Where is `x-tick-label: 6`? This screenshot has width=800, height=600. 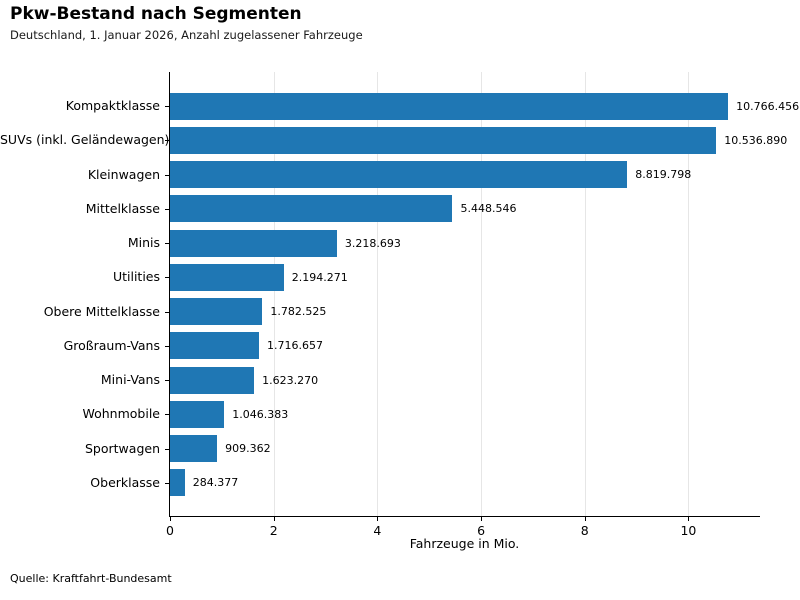 x-tick-label: 6 is located at coordinates (481, 530).